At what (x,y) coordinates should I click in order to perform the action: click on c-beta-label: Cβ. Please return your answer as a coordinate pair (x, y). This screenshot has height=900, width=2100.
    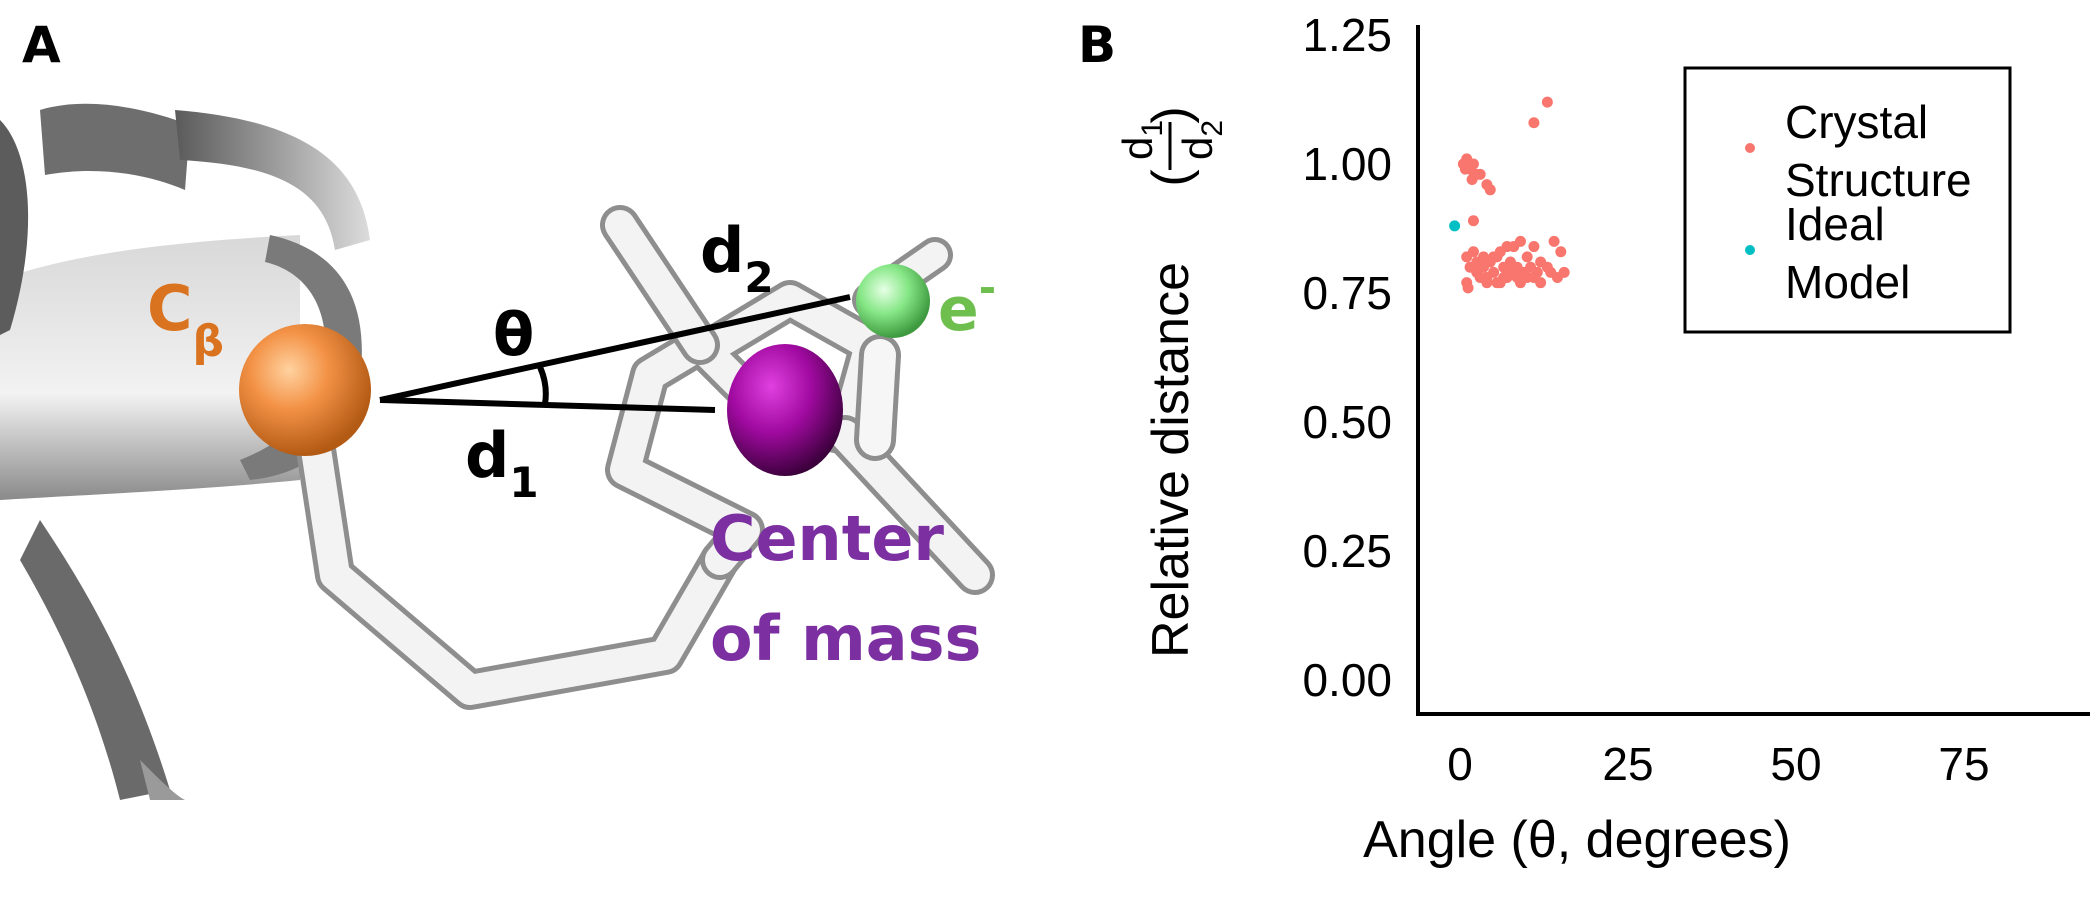
    Looking at the image, I should click on (185, 319).